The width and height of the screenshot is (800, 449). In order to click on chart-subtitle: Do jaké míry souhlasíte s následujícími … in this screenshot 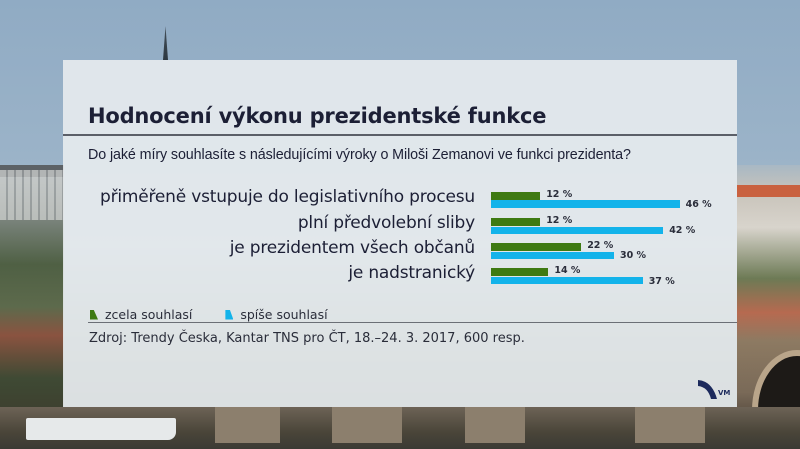, I will do `click(359, 155)`.